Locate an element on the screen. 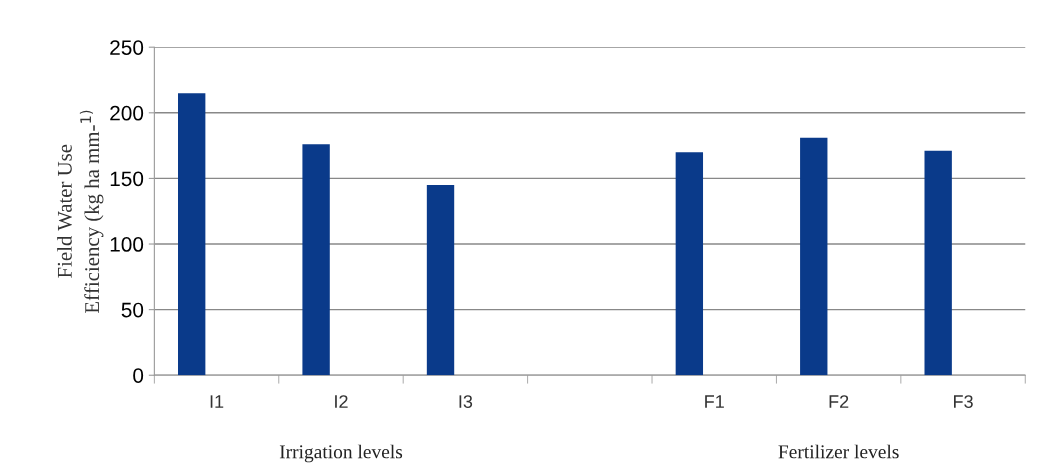 This screenshot has height=472, width=1043. y-tick-label: 0 is located at coordinates (138, 375).